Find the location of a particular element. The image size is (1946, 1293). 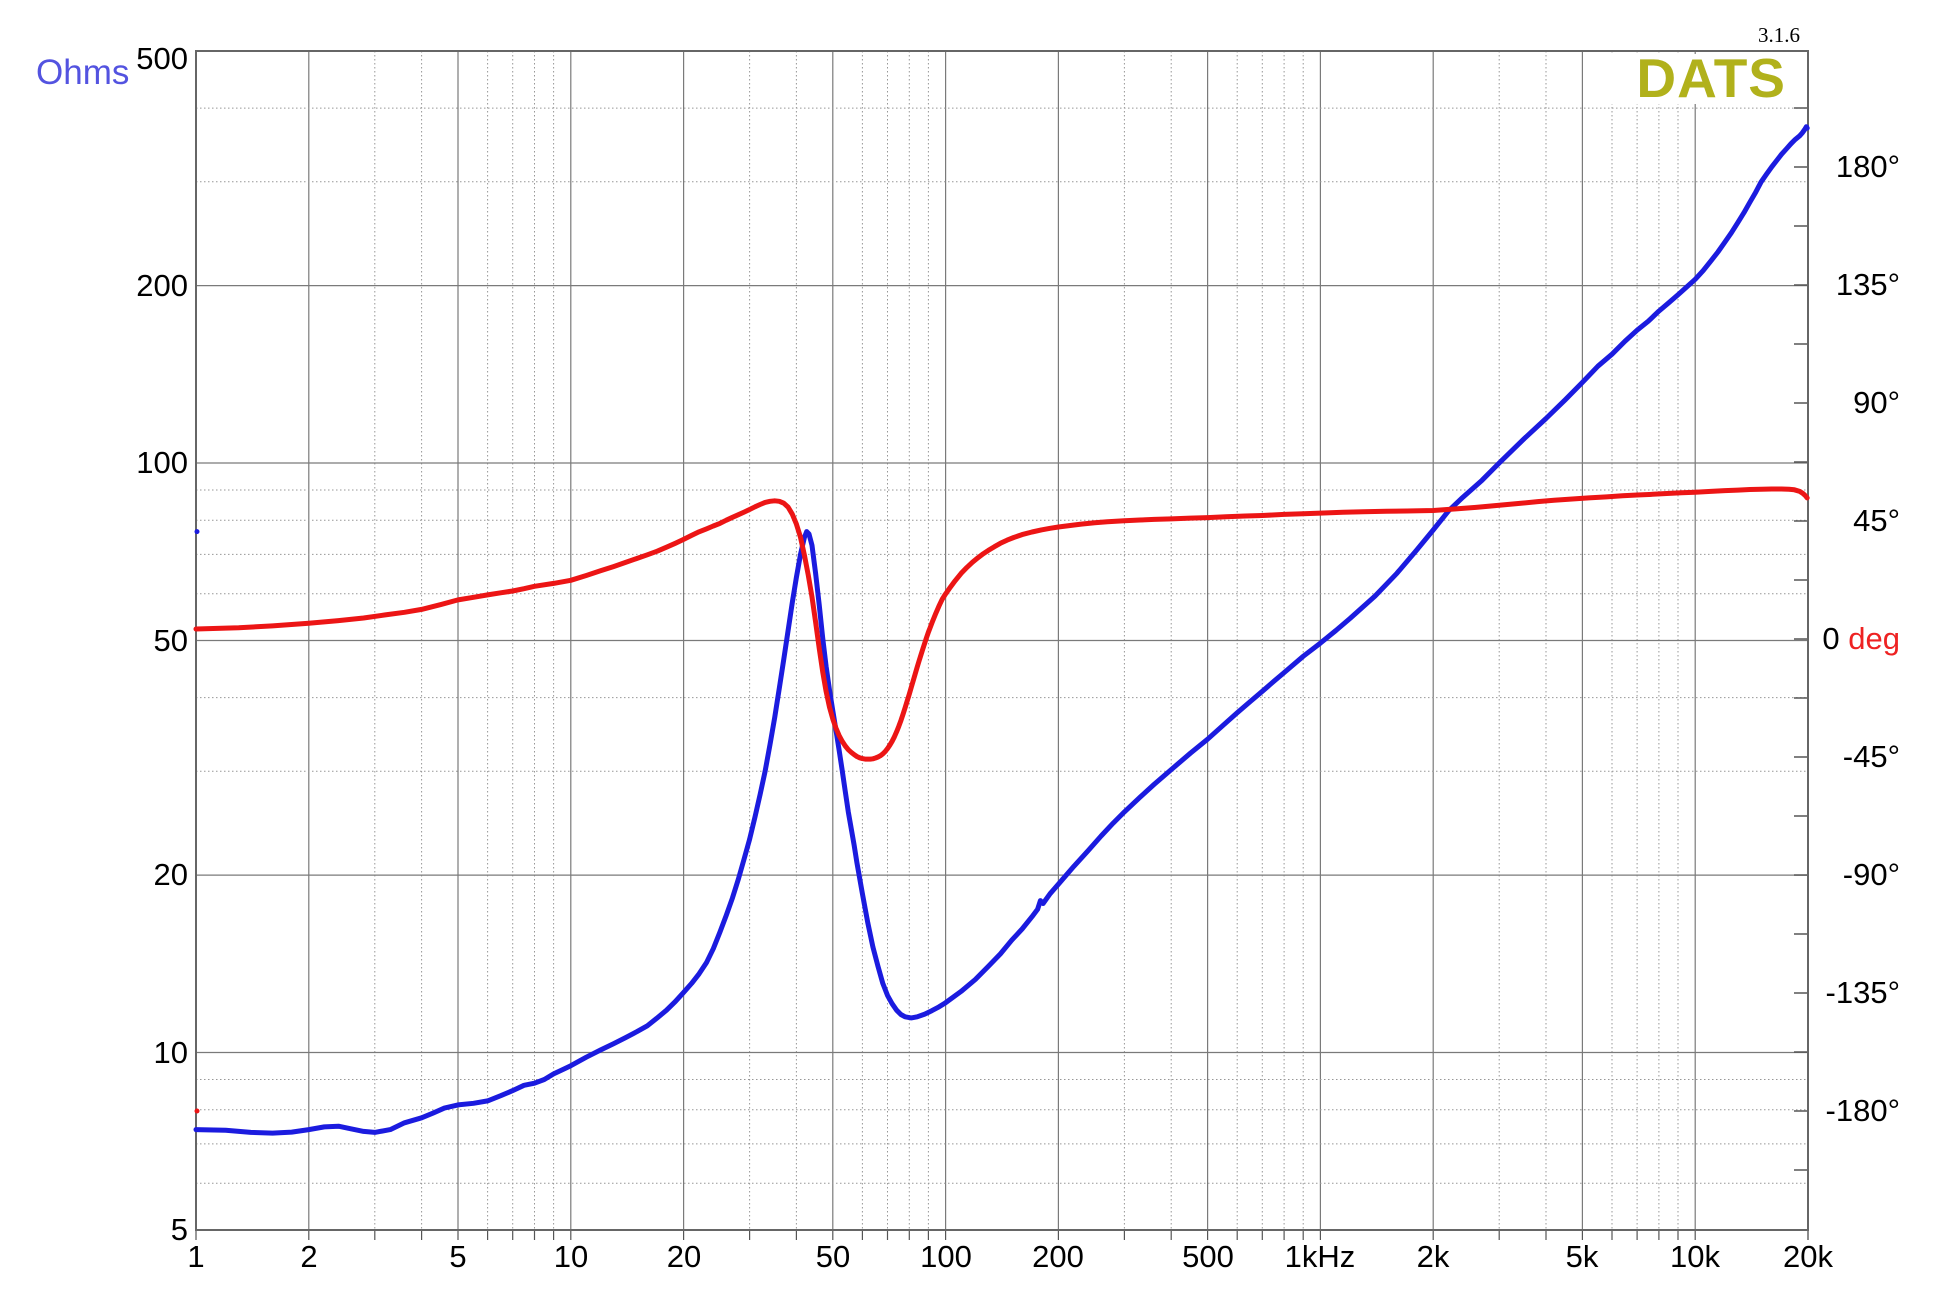

version-text: 3.1.6 is located at coordinates (1779, 35).